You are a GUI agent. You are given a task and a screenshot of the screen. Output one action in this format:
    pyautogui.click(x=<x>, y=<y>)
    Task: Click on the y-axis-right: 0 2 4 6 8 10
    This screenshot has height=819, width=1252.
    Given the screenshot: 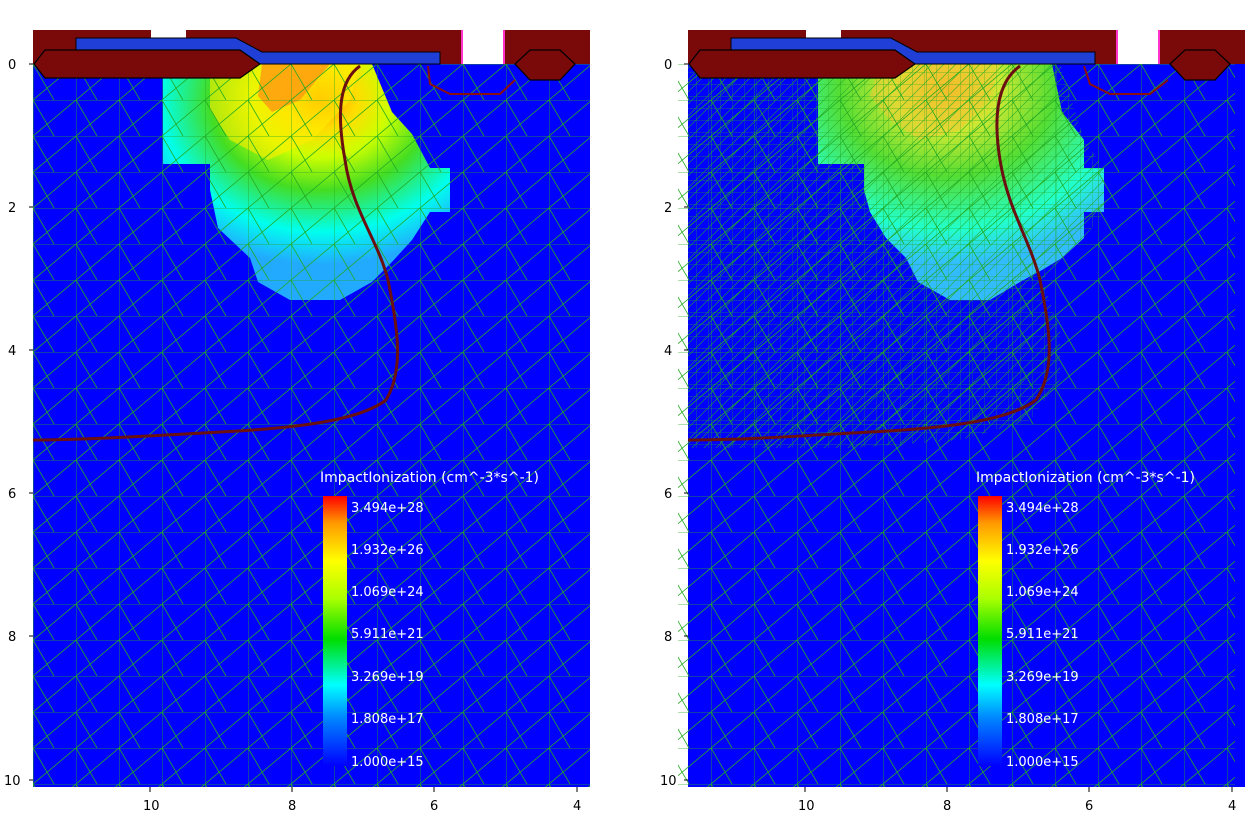 What is the action you would take?
    pyautogui.click(x=674, y=423)
    